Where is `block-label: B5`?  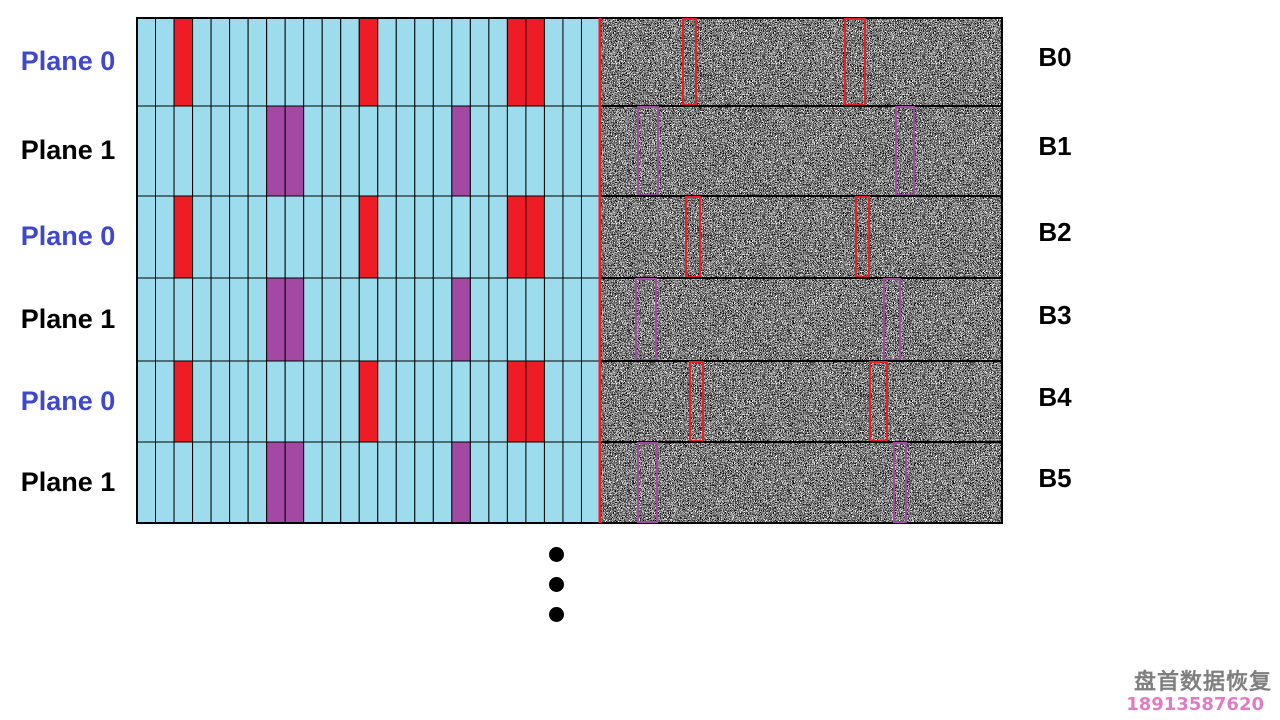 block-label: B5 is located at coordinates (1055, 477).